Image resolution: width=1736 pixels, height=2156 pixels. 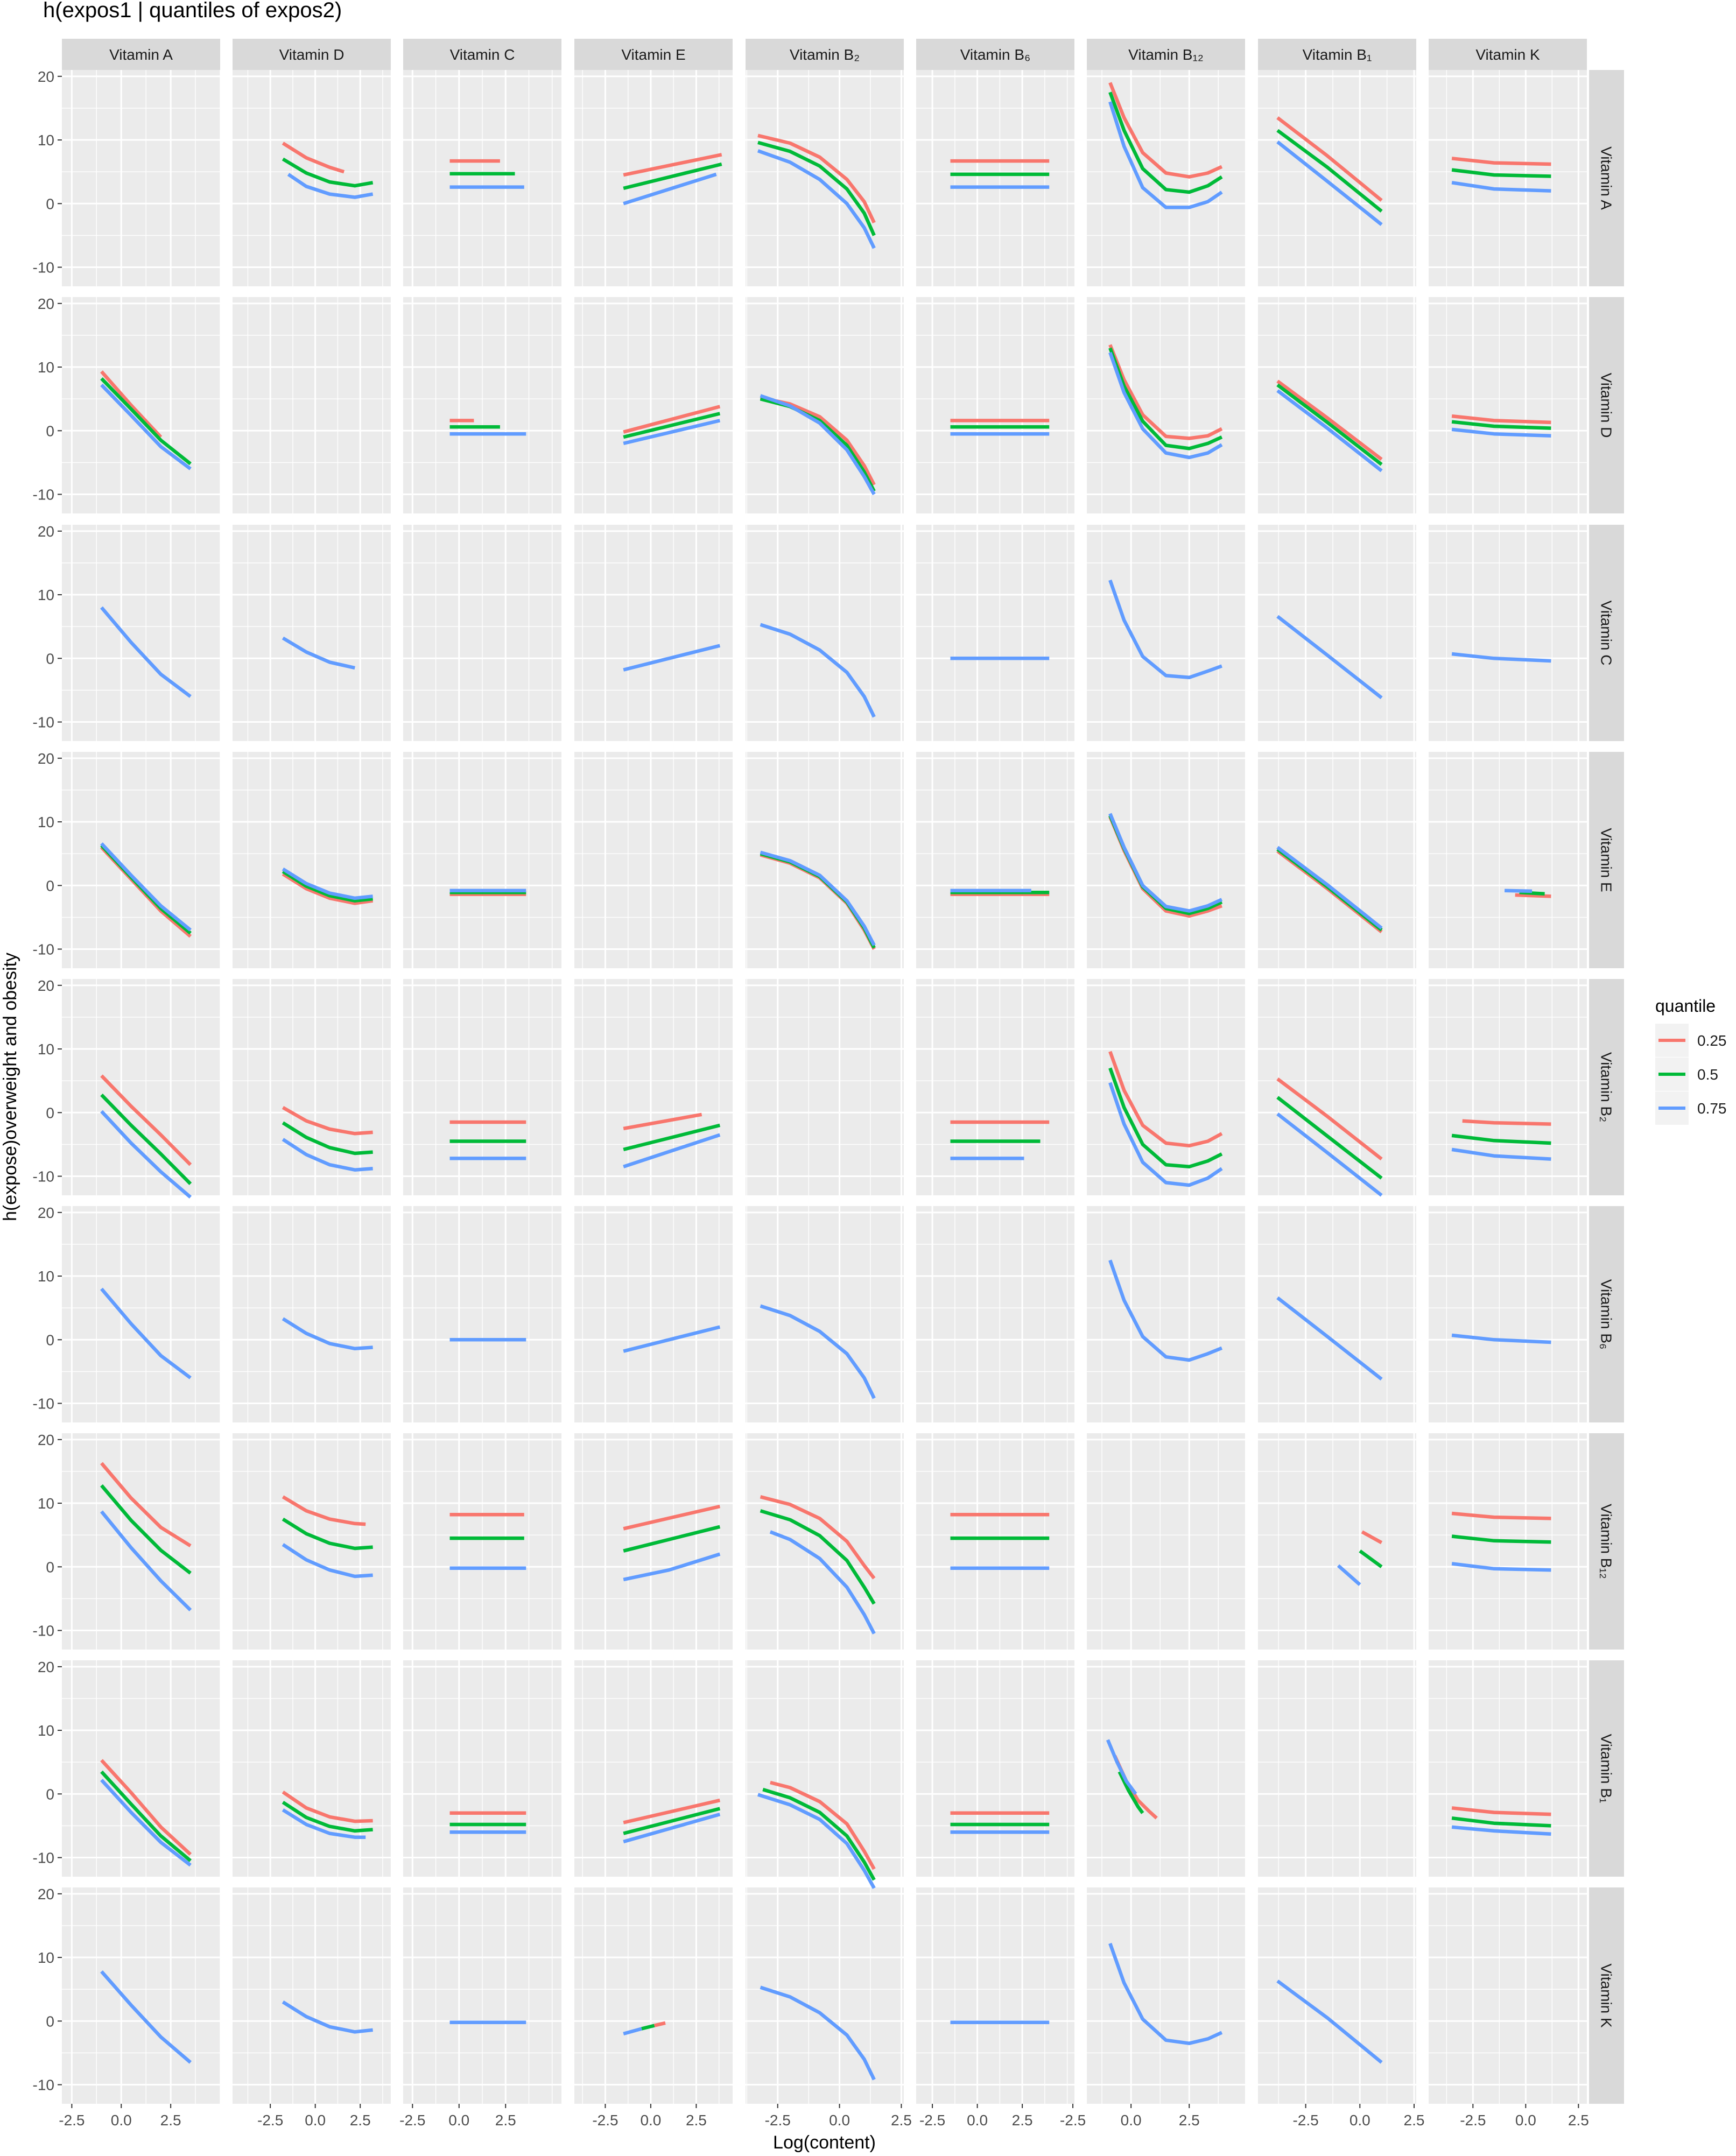 What do you see at coordinates (10, 1087) in the screenshot?
I see `y-axis-title: h(expose)overweight and obesity` at bounding box center [10, 1087].